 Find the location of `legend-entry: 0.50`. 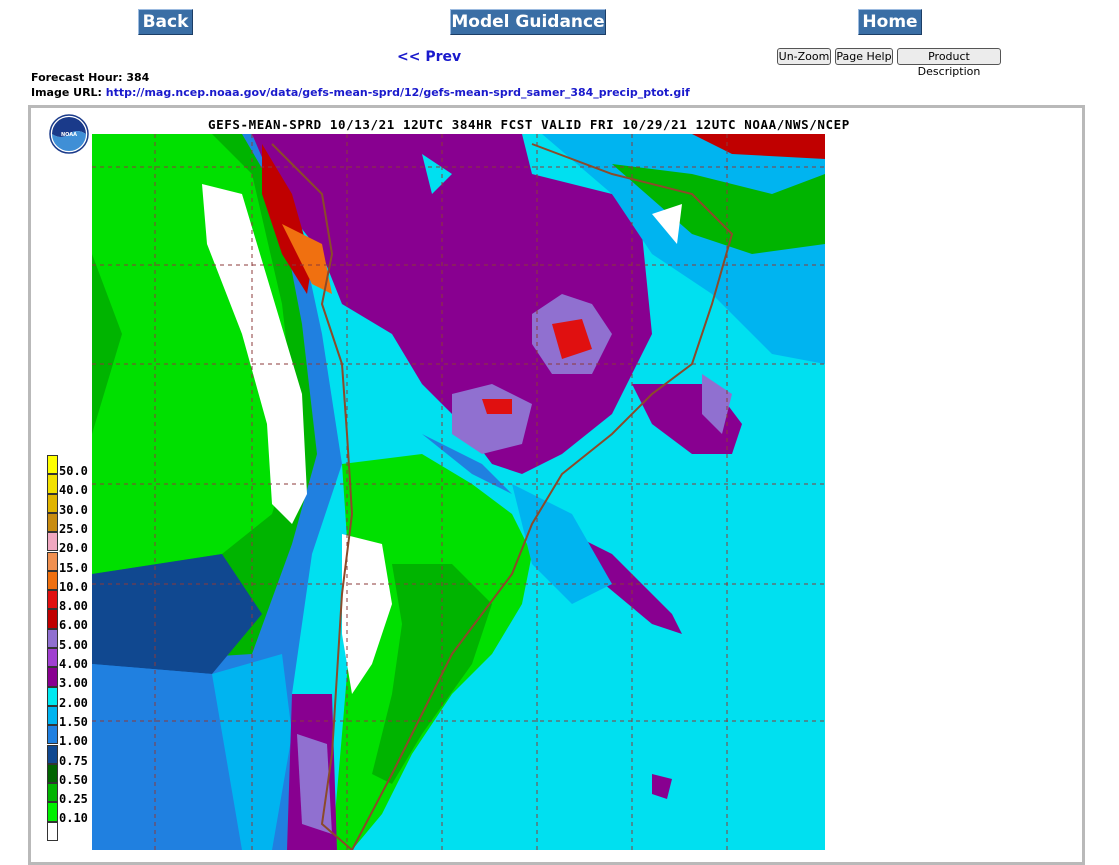

legend-entry: 0.50 is located at coordinates (77, 775).